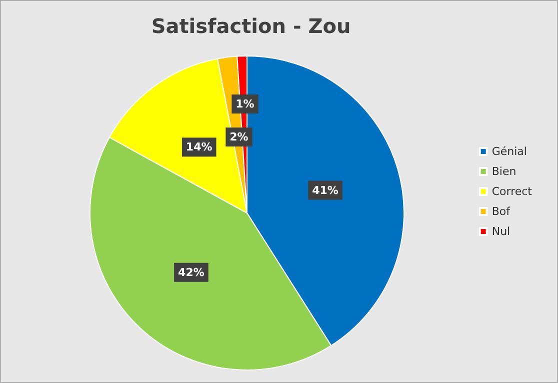 The image size is (558, 383). What do you see at coordinates (502, 211) in the screenshot?
I see `legend-label: Bof` at bounding box center [502, 211].